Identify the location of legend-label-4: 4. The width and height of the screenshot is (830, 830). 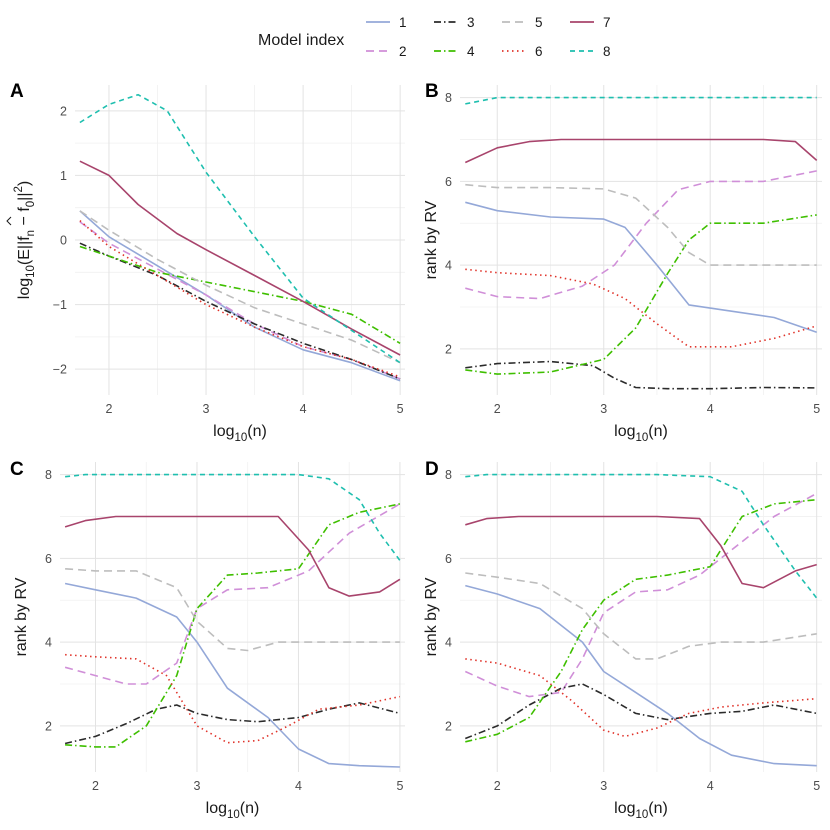
(471, 51).